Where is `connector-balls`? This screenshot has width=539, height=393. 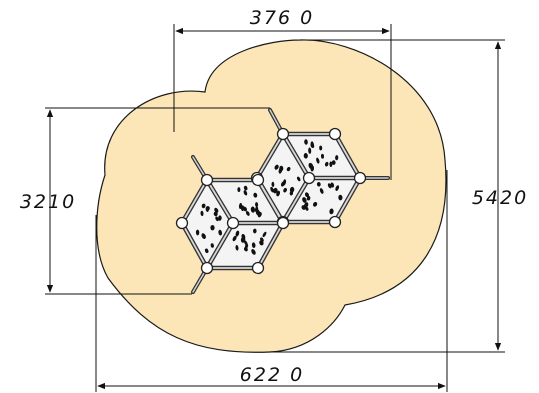
connector-balls is located at coordinates (271, 201).